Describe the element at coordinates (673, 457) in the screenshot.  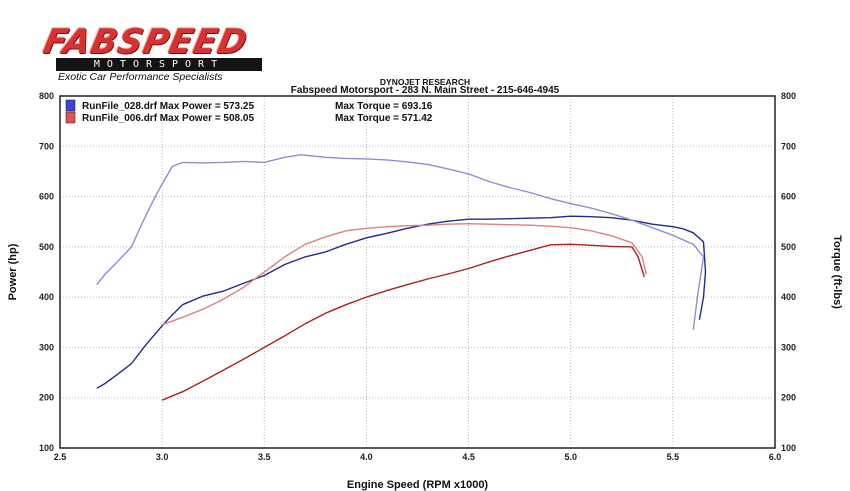
I see `x-tick-label: 5.5` at that location.